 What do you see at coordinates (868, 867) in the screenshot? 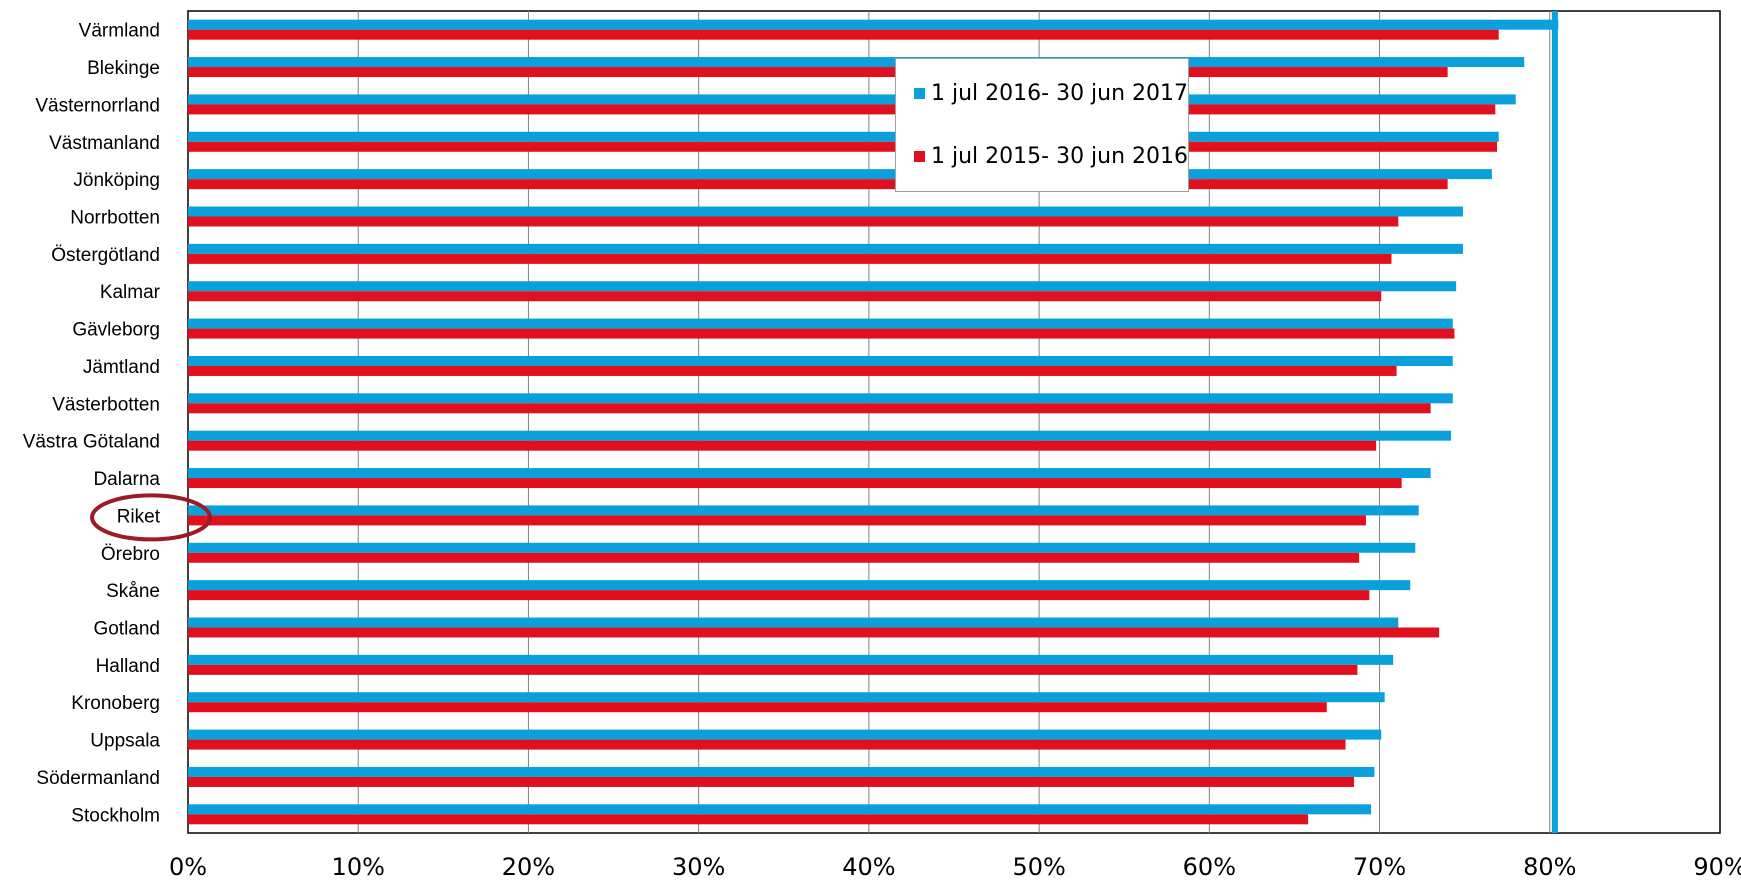
I see `x-tick-label: 40%` at bounding box center [868, 867].